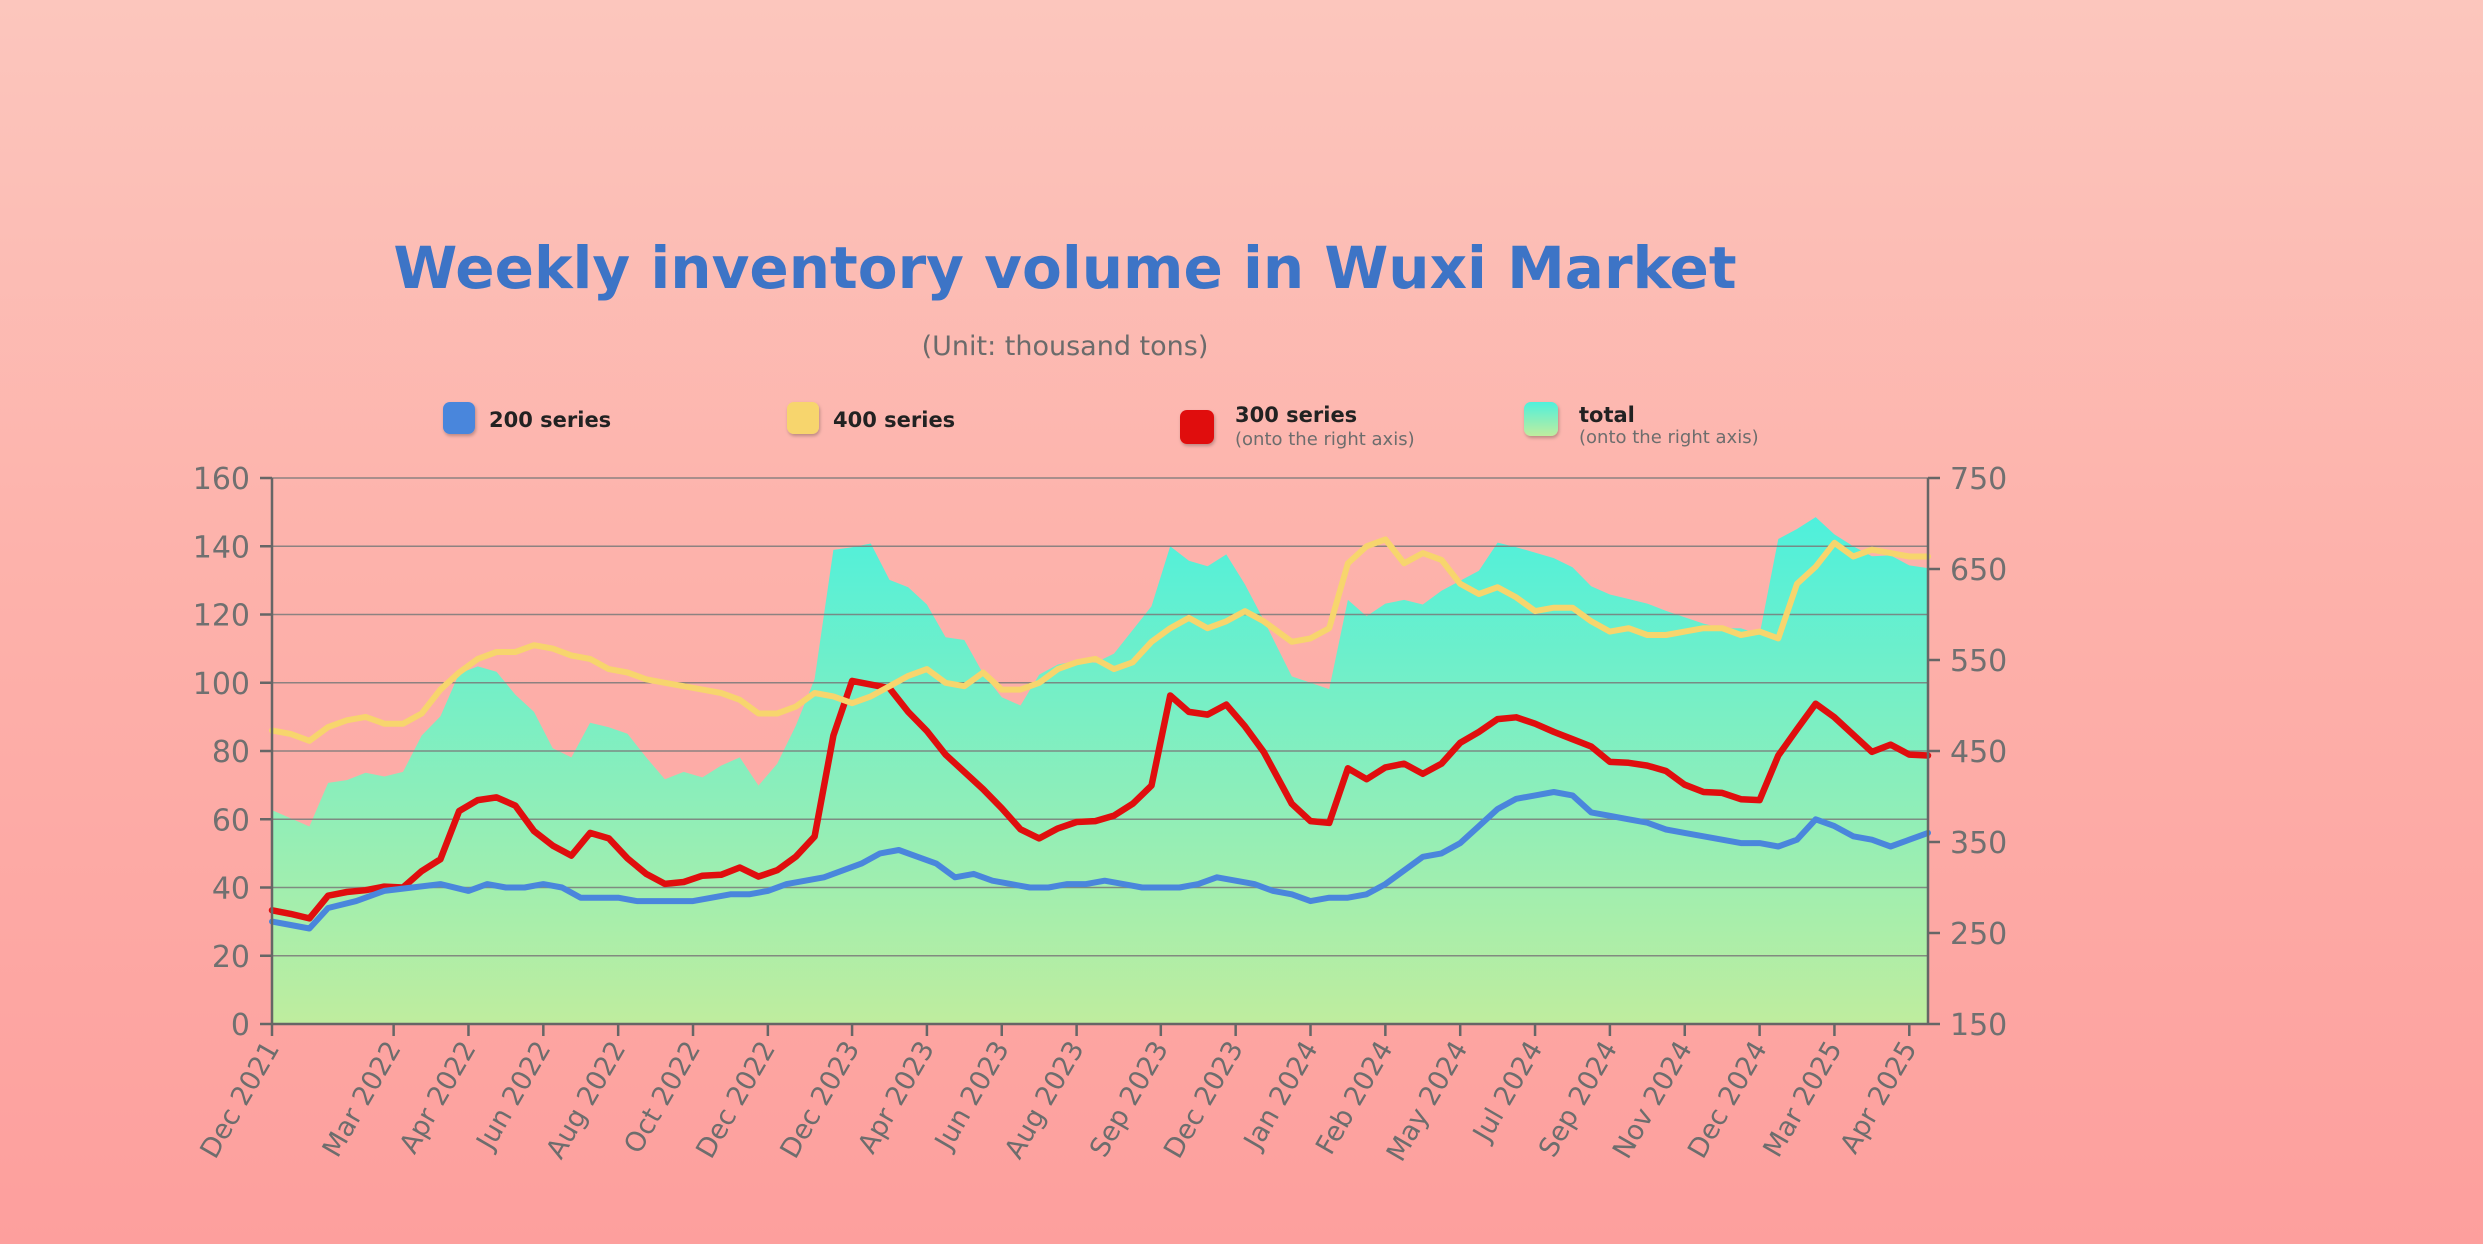 The image size is (2483, 1244). I want to click on series-line-300-series, so click(1100, 799).